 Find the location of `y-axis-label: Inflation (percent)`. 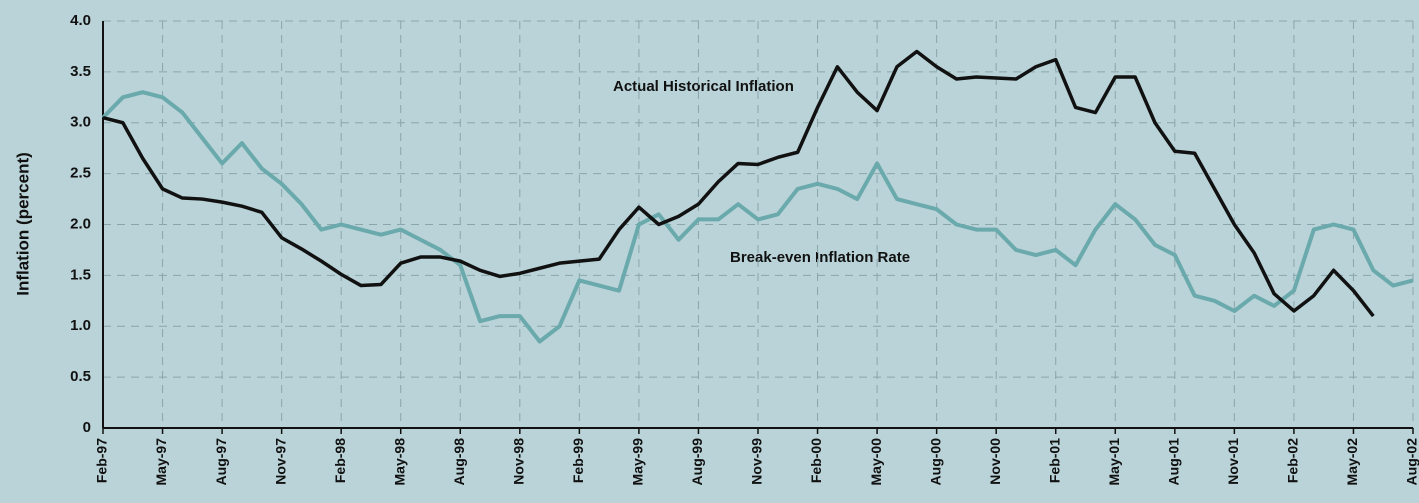

y-axis-label: Inflation (percent) is located at coordinates (22, 224).